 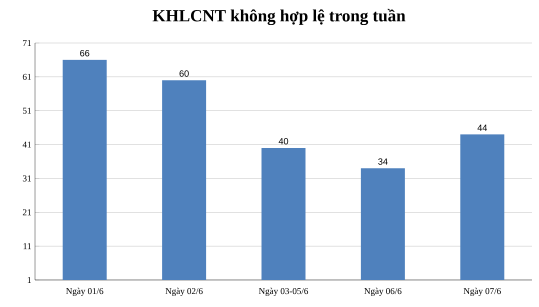 I want to click on data-label: 34, so click(x=383, y=161).